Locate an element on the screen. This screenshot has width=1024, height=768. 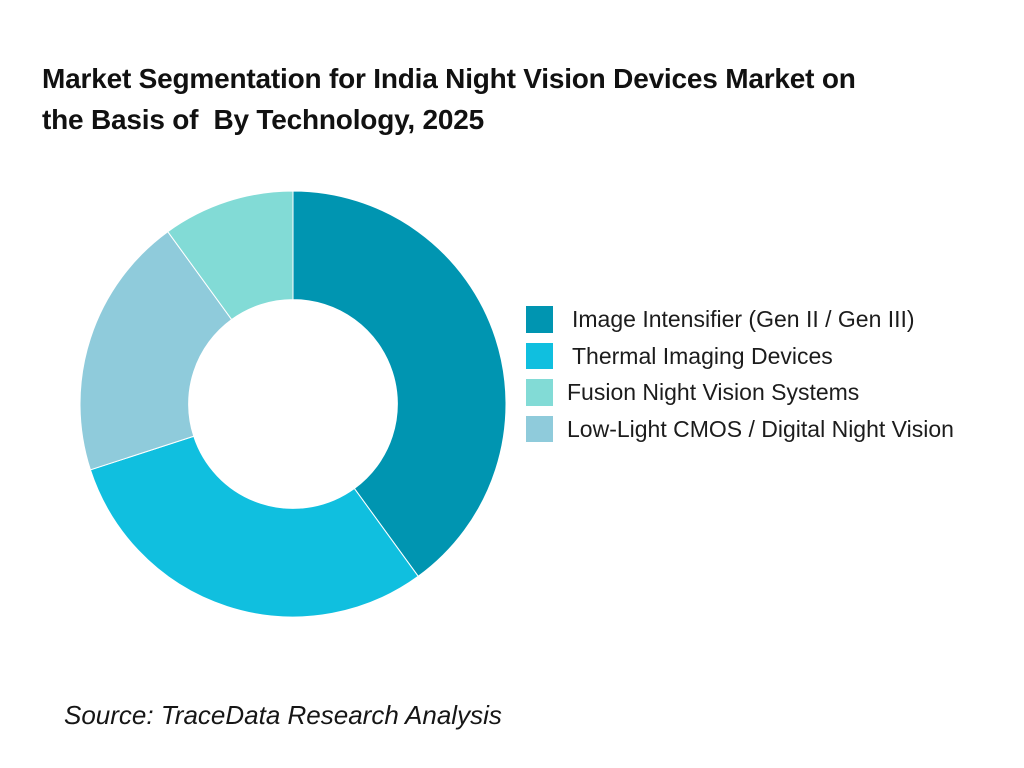
source-note: Source: TraceData Research Analysis is located at coordinates (283, 715).